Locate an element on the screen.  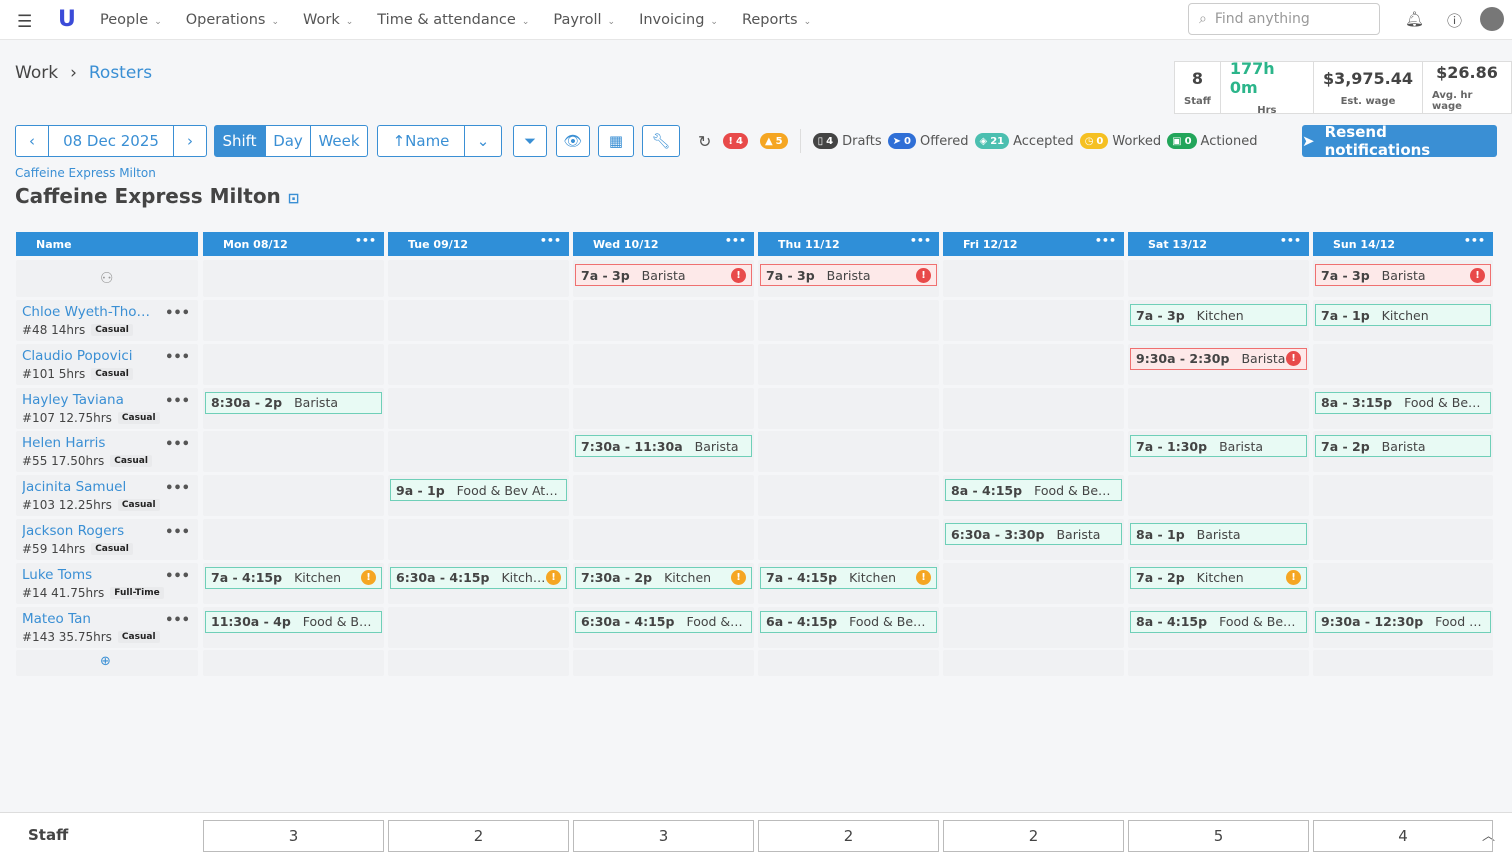
view-shift-tab: Shift is located at coordinates (239, 141).